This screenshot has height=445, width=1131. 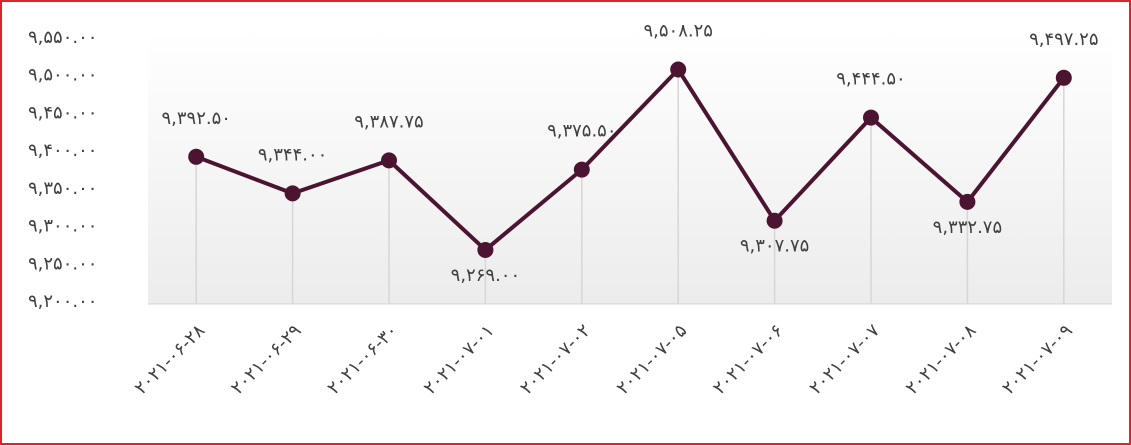 I want to click on y-tick-label: ۹,۲۰۰.۰۰, so click(x=62, y=301).